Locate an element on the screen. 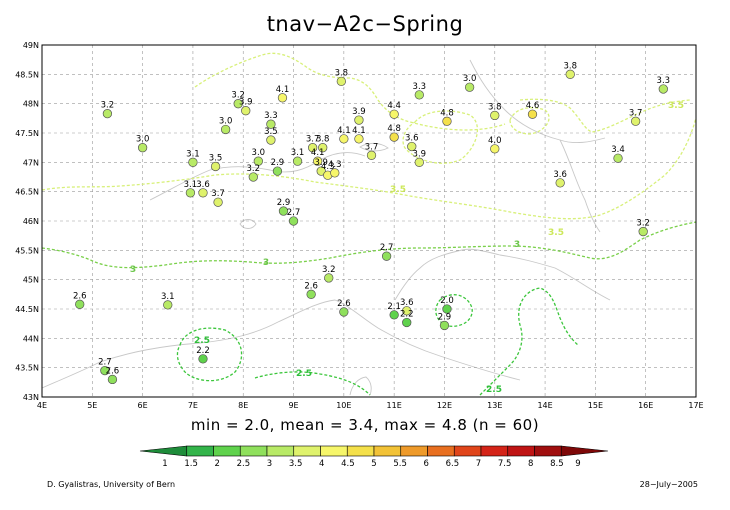  station-marker: 4.6 is located at coordinates (533, 110).